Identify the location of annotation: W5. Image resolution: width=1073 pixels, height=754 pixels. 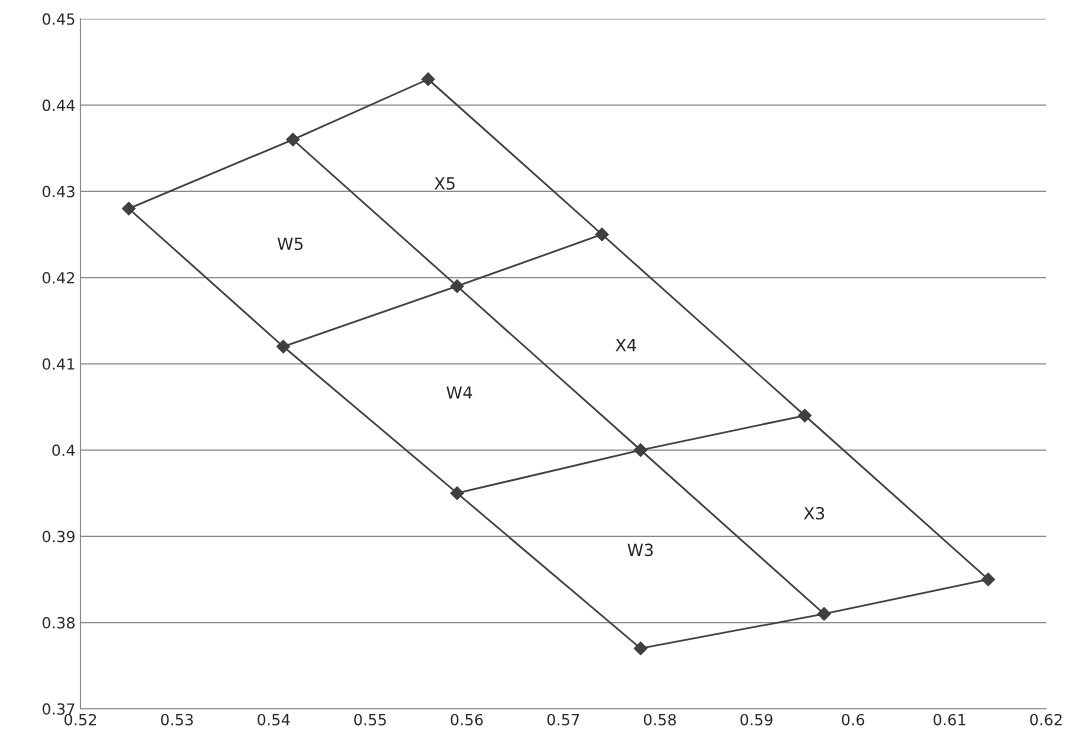
(290, 244).